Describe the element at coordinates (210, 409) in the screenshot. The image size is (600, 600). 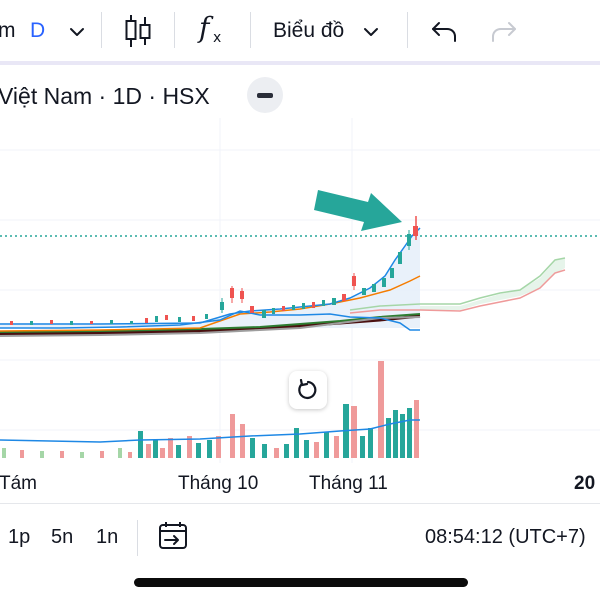
I see `volume-bars` at that location.